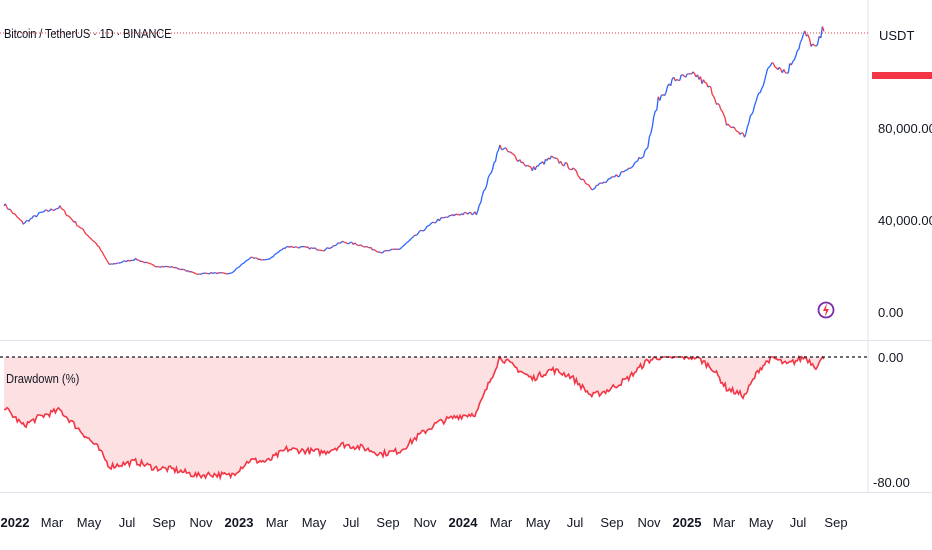  Describe the element at coordinates (891, 482) in the screenshot. I see `drawdown-tick-minus-80: -80.00` at that location.